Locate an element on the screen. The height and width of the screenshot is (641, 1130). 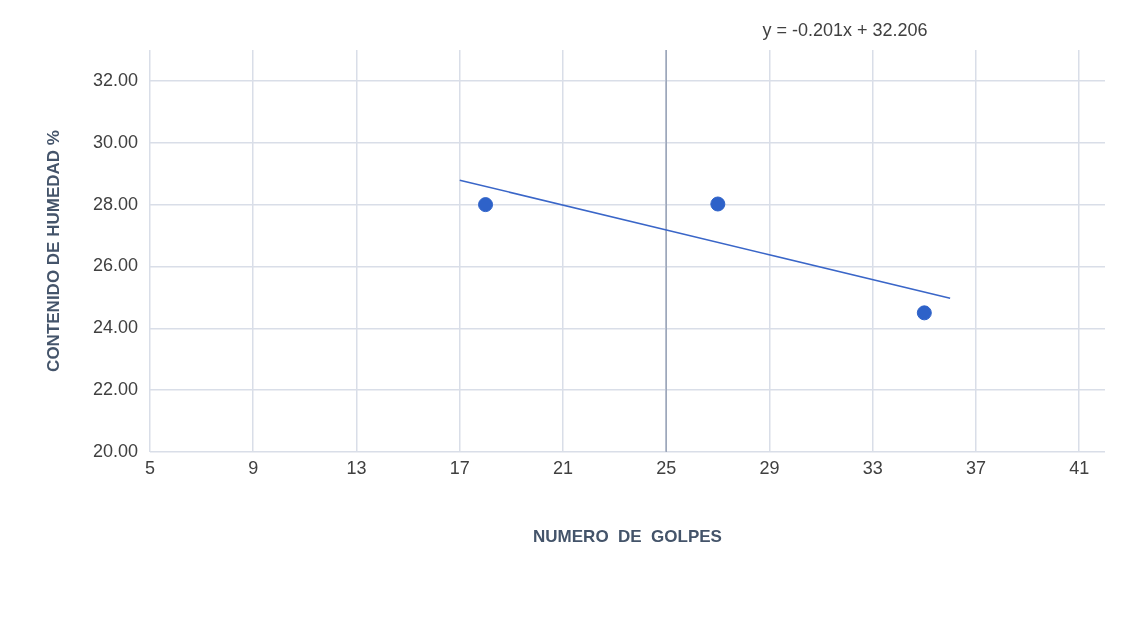
y-tick-label: 24.00 is located at coordinates (115, 327).